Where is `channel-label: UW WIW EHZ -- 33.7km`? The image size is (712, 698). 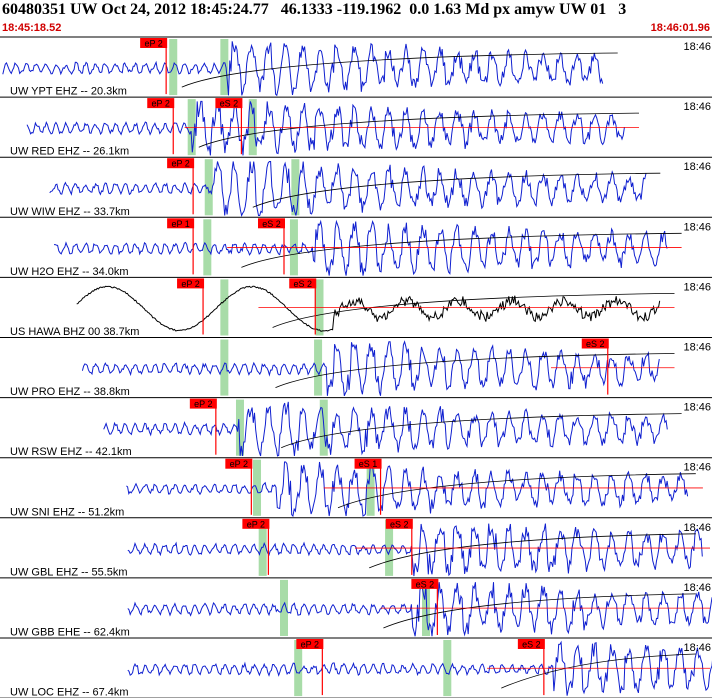
channel-label: UW WIW EHZ -- 33.7km is located at coordinates (70, 212).